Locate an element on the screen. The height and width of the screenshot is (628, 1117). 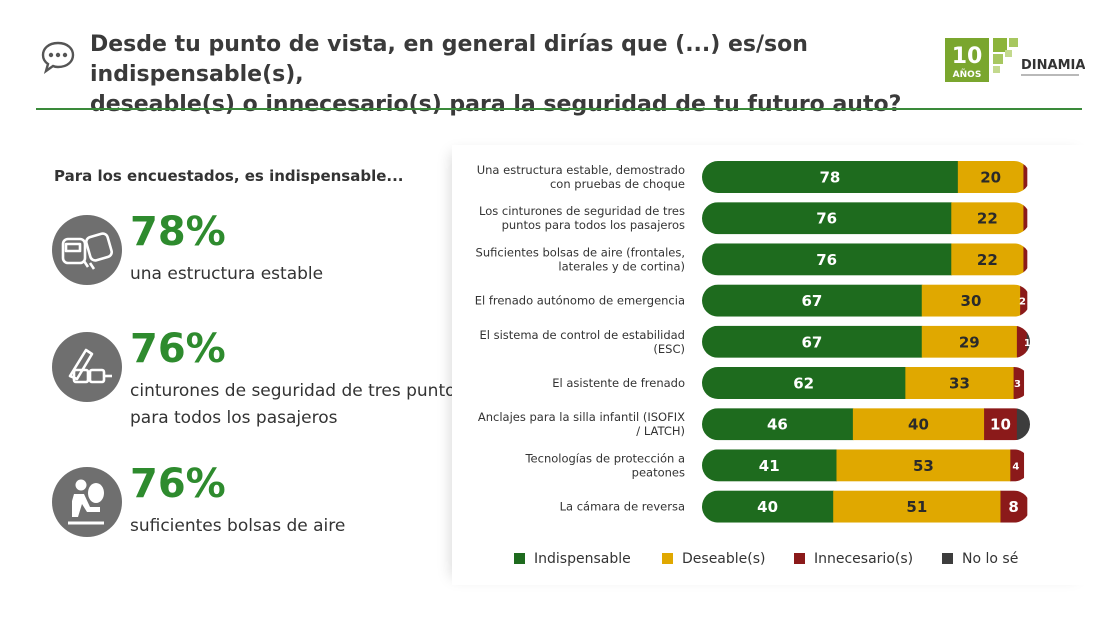
category-label-line: con pruebas de choque is located at coordinates (617, 184).